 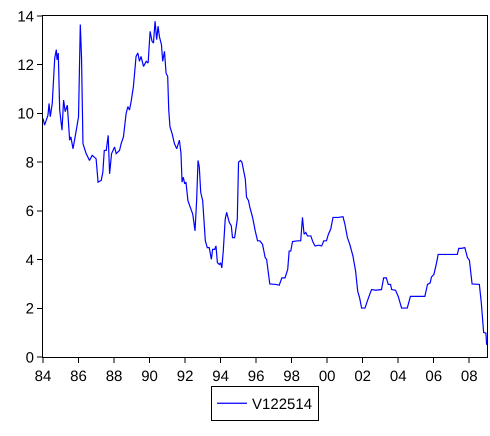 I want to click on x-tick-label: 00, so click(x=327, y=376).